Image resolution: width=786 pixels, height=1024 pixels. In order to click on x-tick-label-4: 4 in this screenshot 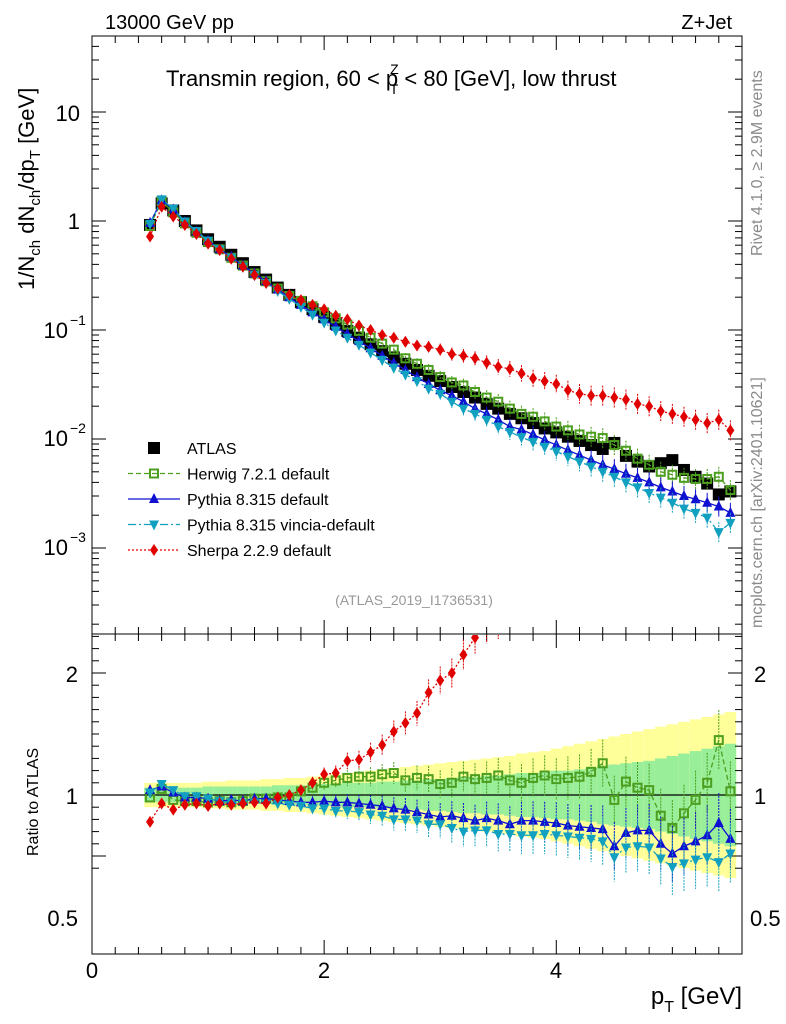, I will do `click(556, 970)`.